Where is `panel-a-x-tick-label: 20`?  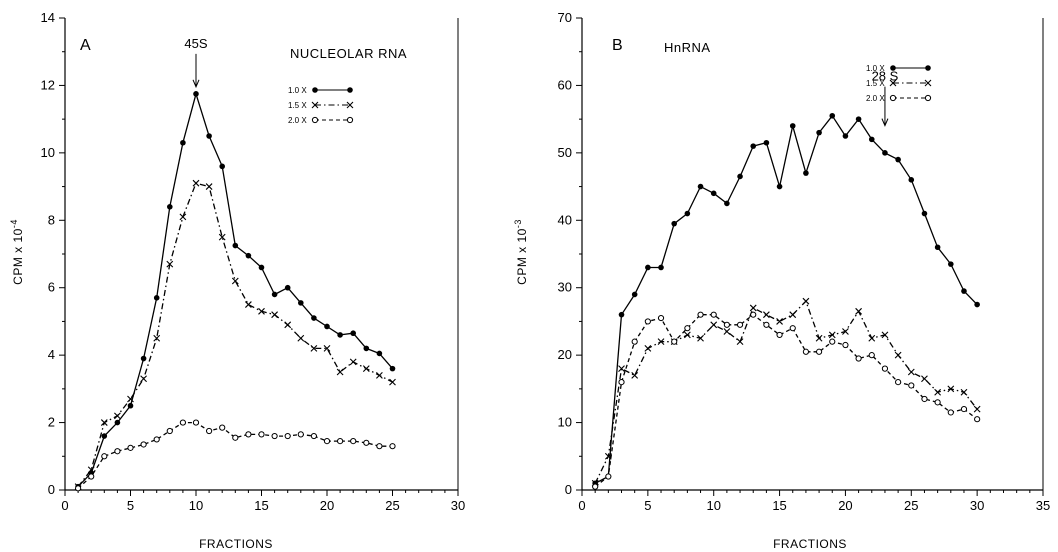 panel-a-x-tick-label: 20 is located at coordinates (327, 505).